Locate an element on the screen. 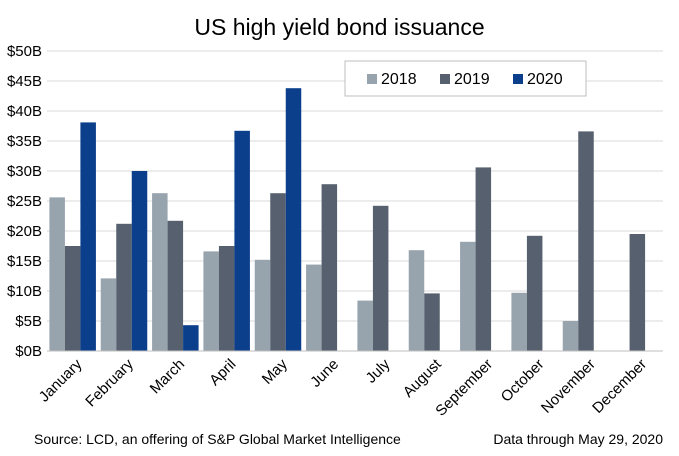  bar-2019-august is located at coordinates (432, 322).